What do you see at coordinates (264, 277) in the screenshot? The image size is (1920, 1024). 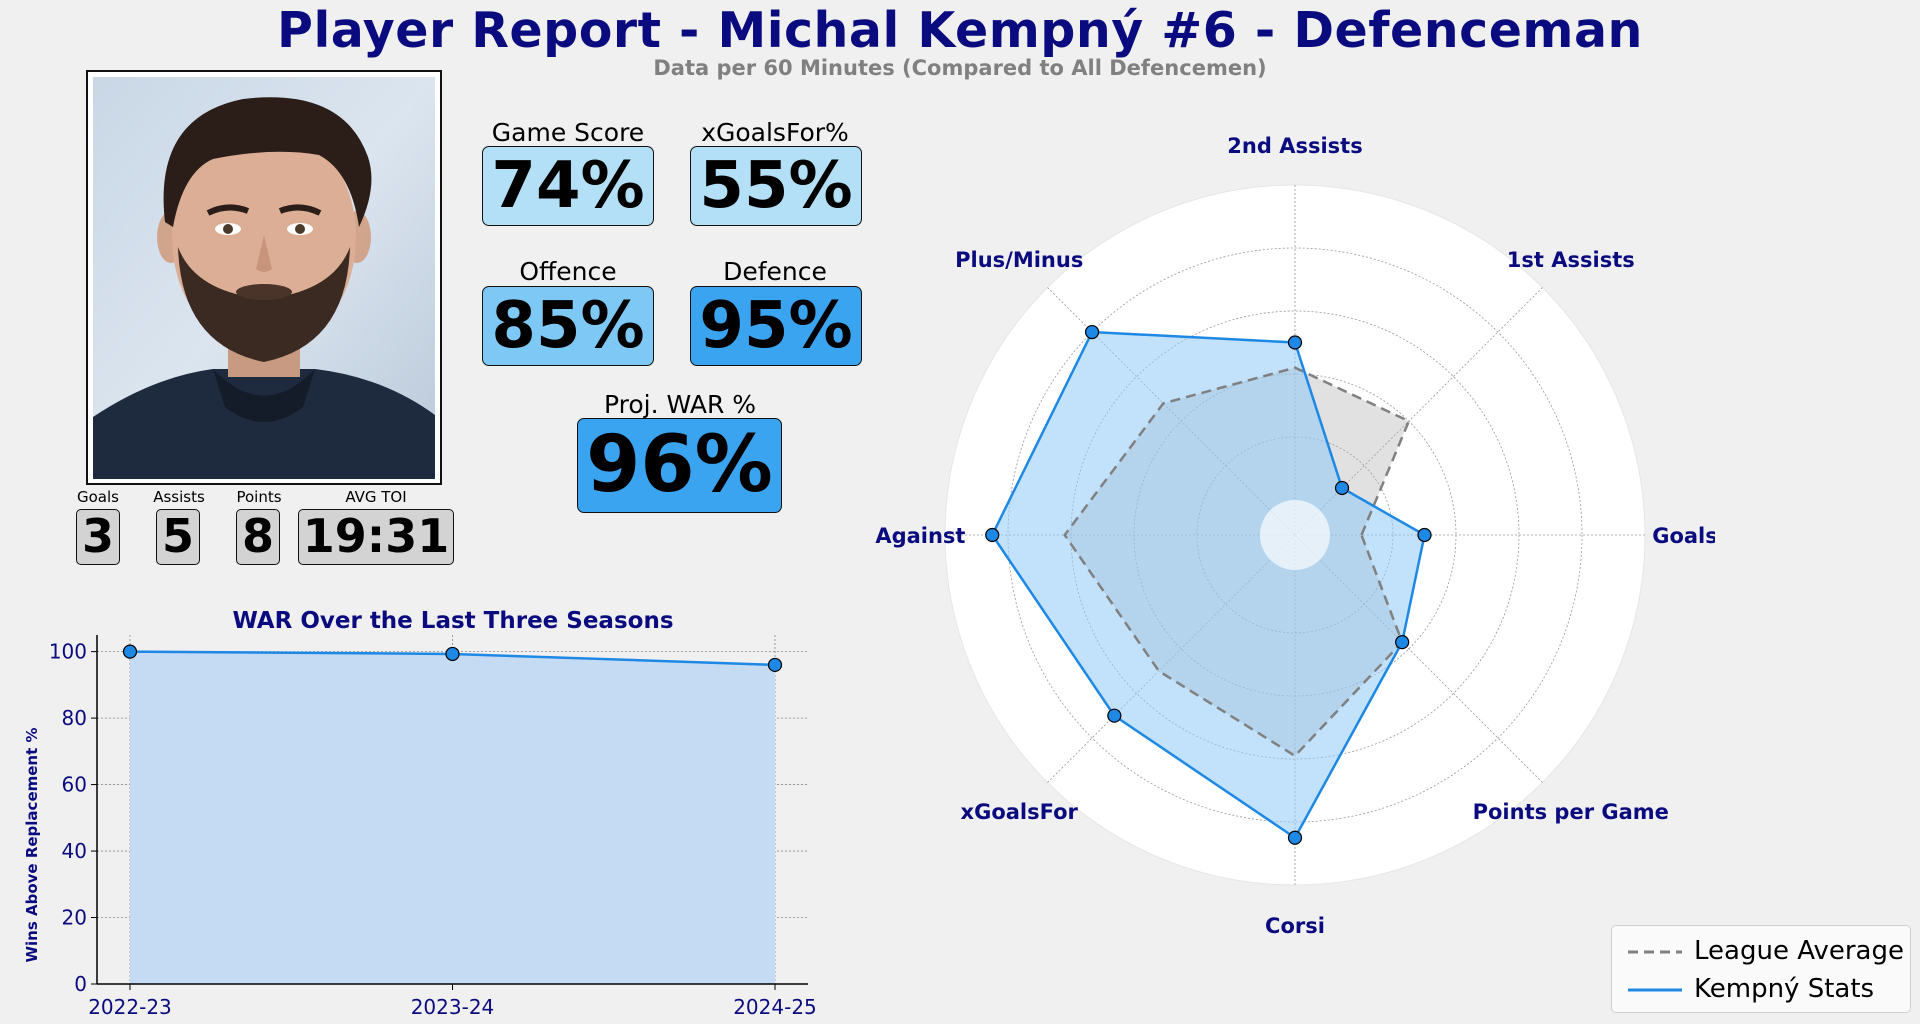 I see `player-photo` at bounding box center [264, 277].